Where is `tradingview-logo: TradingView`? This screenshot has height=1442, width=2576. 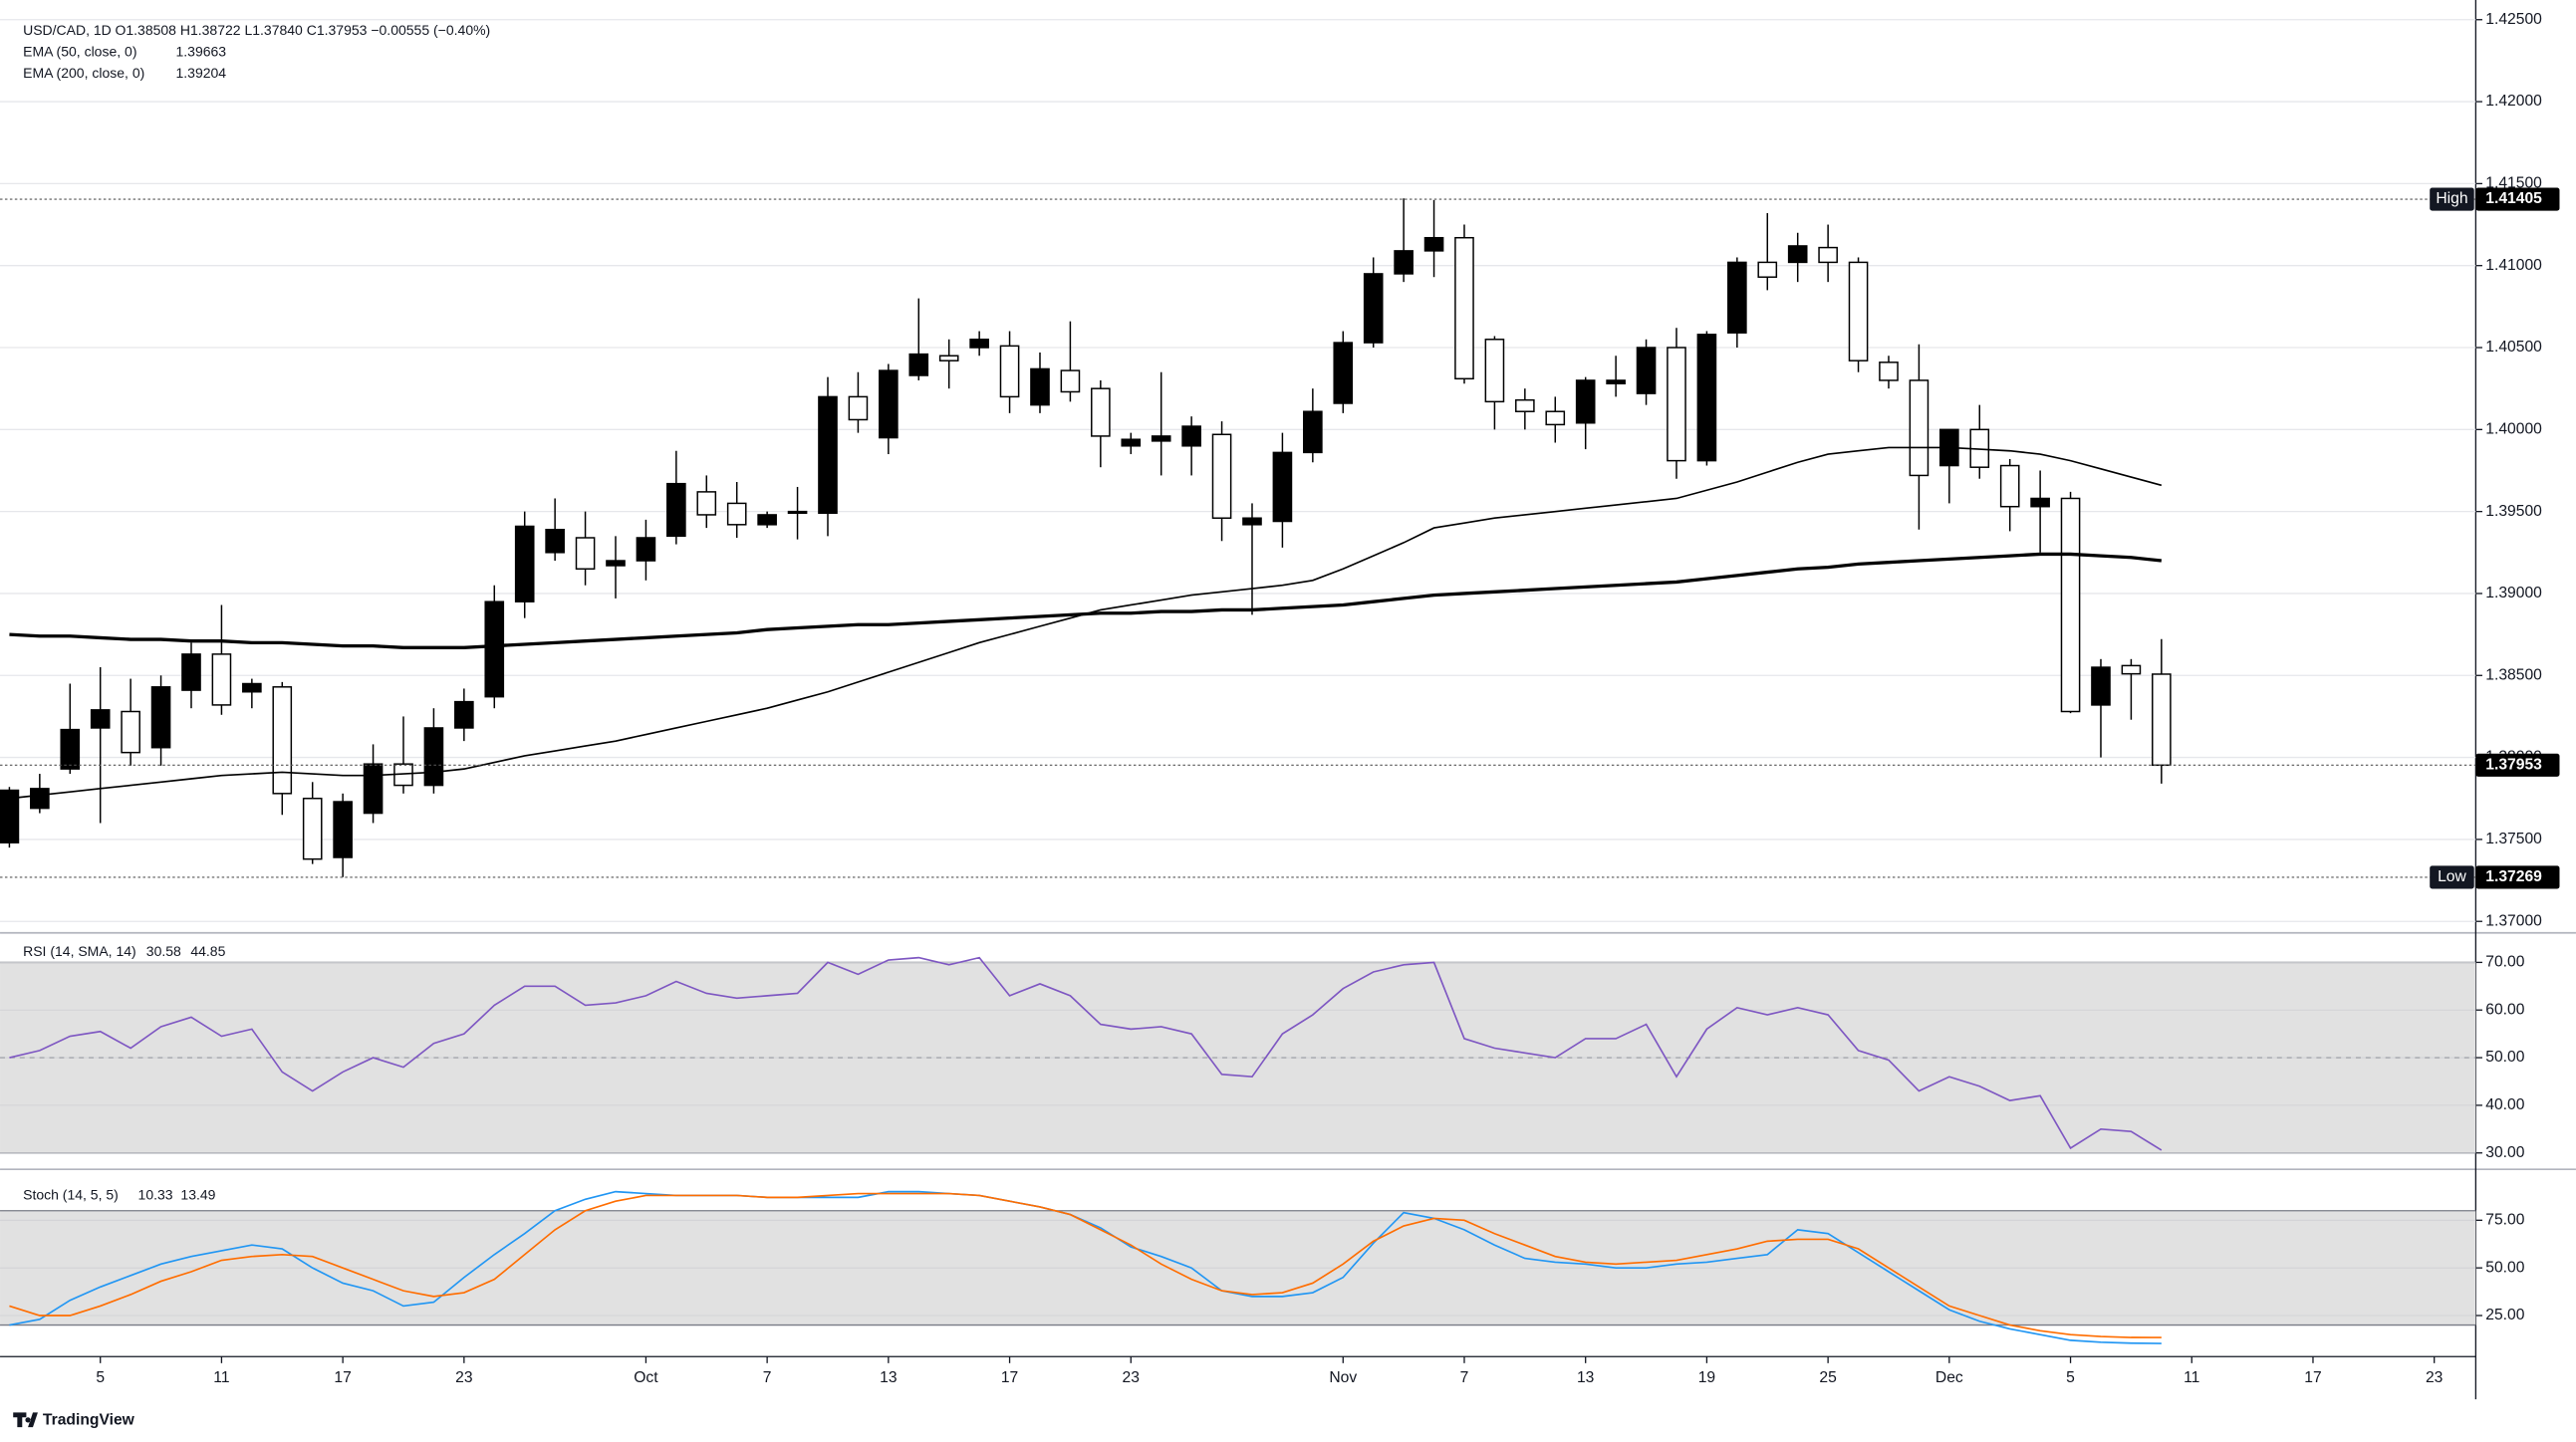 tradingview-logo: TradingView is located at coordinates (74, 1420).